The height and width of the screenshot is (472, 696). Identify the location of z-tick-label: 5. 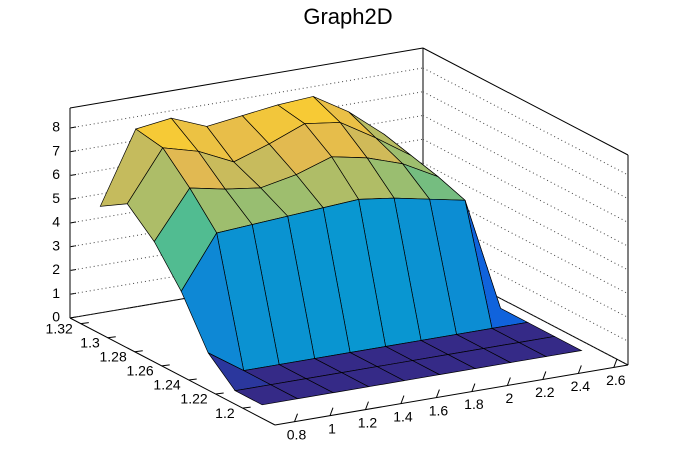
(56, 198).